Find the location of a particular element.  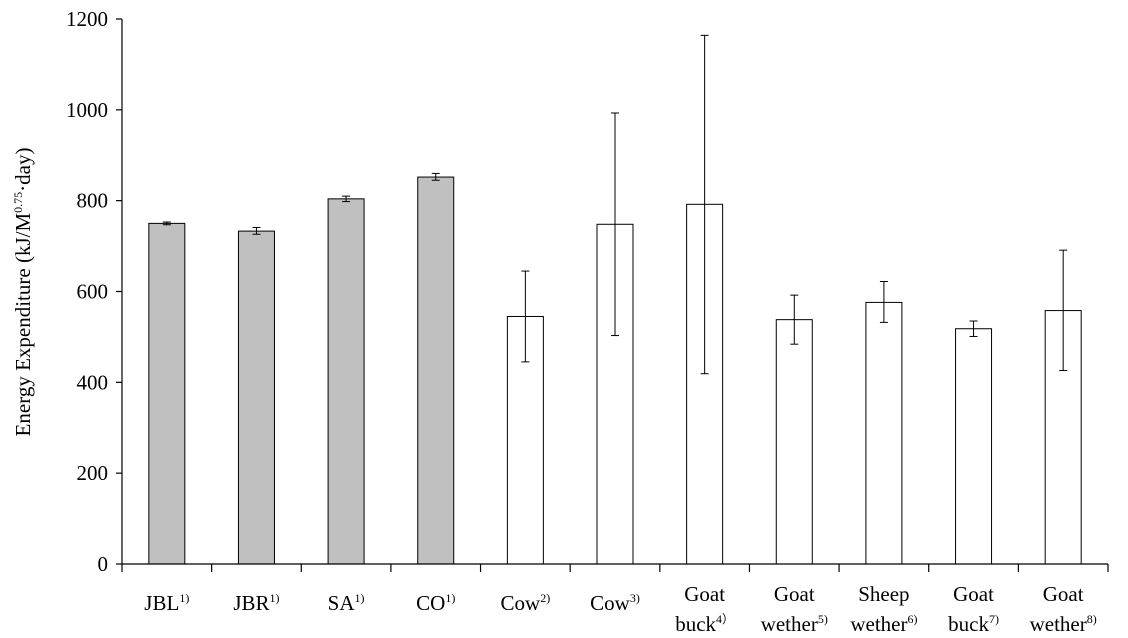

category-label: SA1) is located at coordinates (346, 603).